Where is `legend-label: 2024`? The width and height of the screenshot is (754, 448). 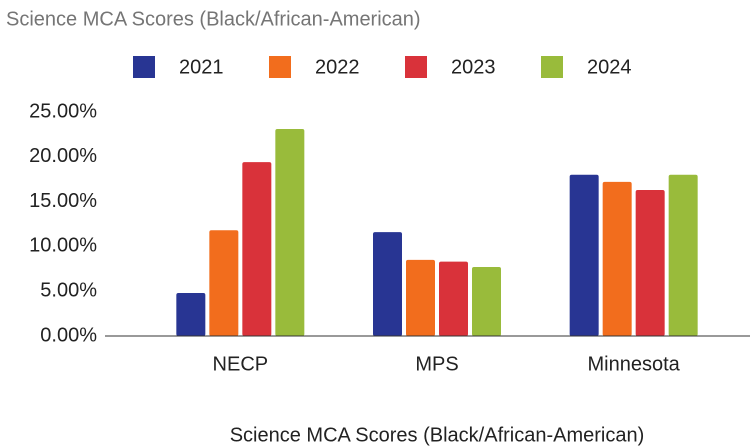
legend-label: 2024 is located at coordinates (609, 67).